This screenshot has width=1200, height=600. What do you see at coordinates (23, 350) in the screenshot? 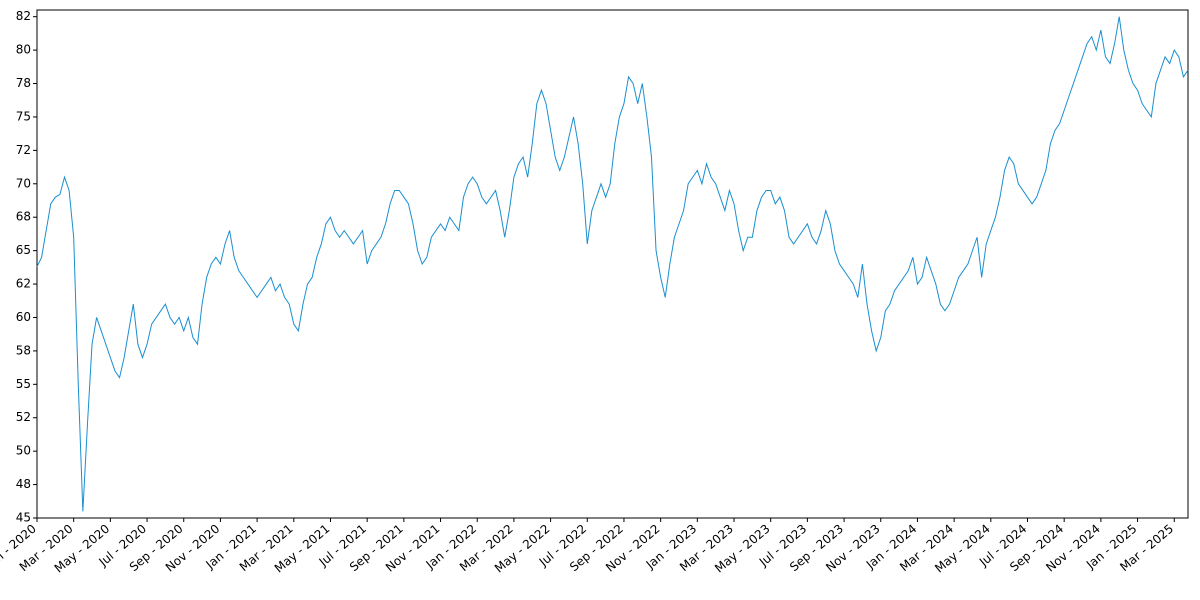
I see `y-tick-label: 58` at bounding box center [23, 350].